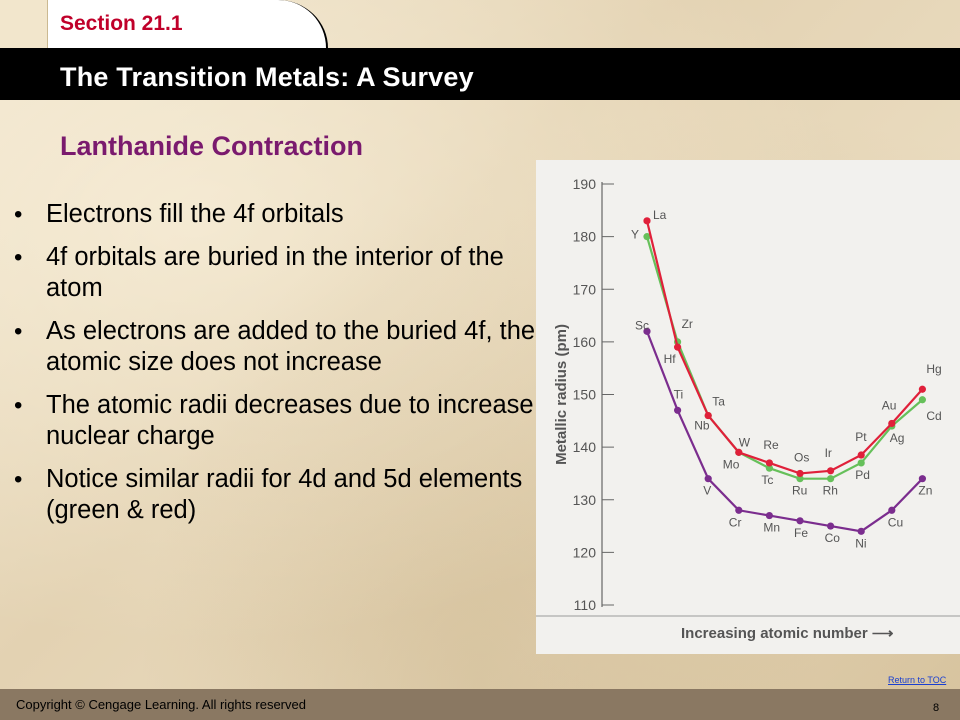 The height and width of the screenshot is (720, 960). Describe the element at coordinates (787, 633) in the screenshot. I see `x-axis-label: Increasing atomic number ⟶` at that location.